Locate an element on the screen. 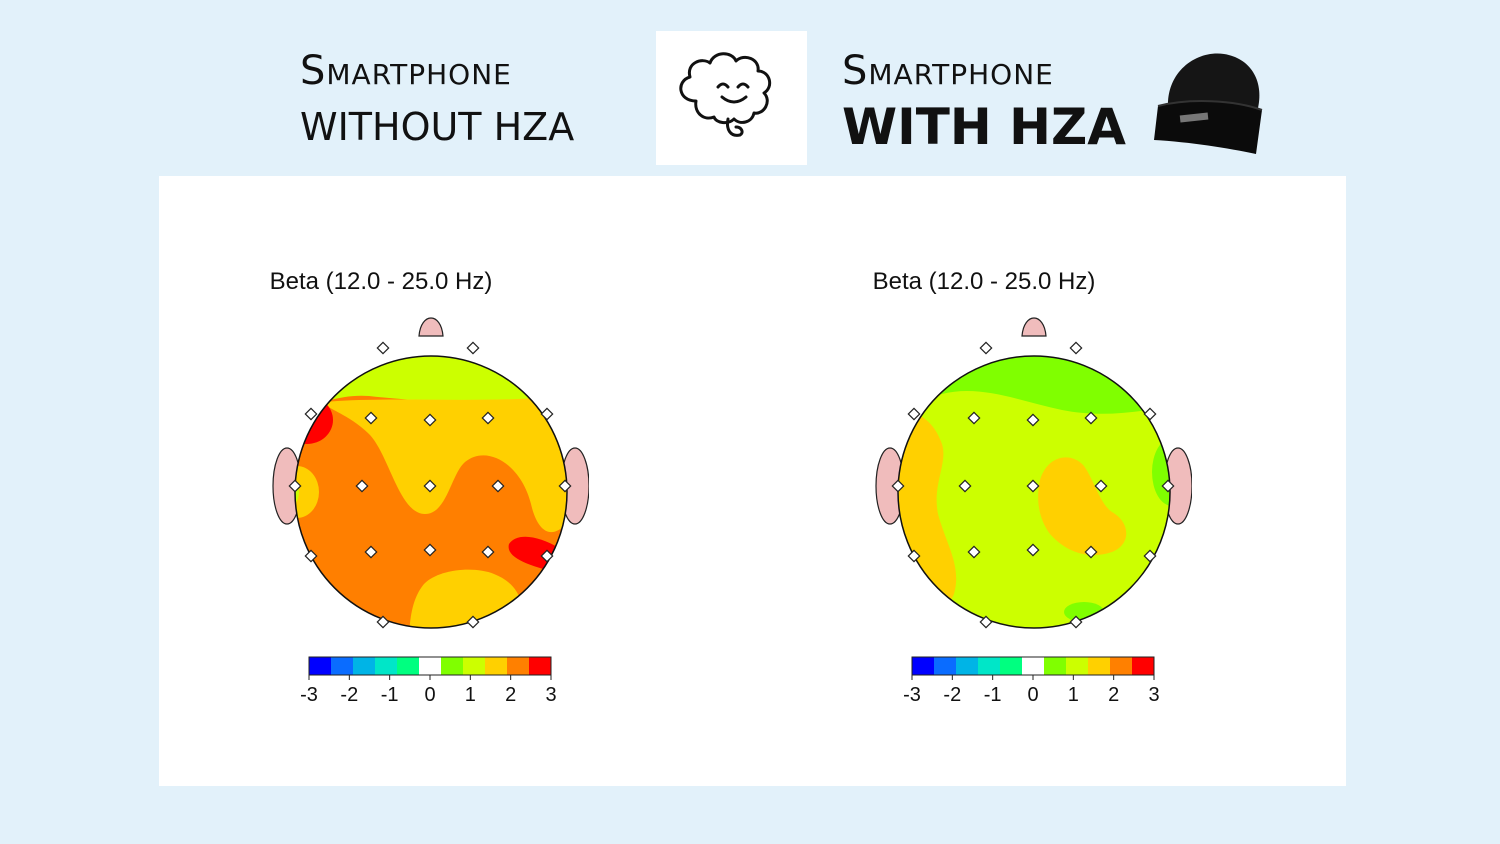  beanie-hat-icon is located at coordinates (1208, 103).